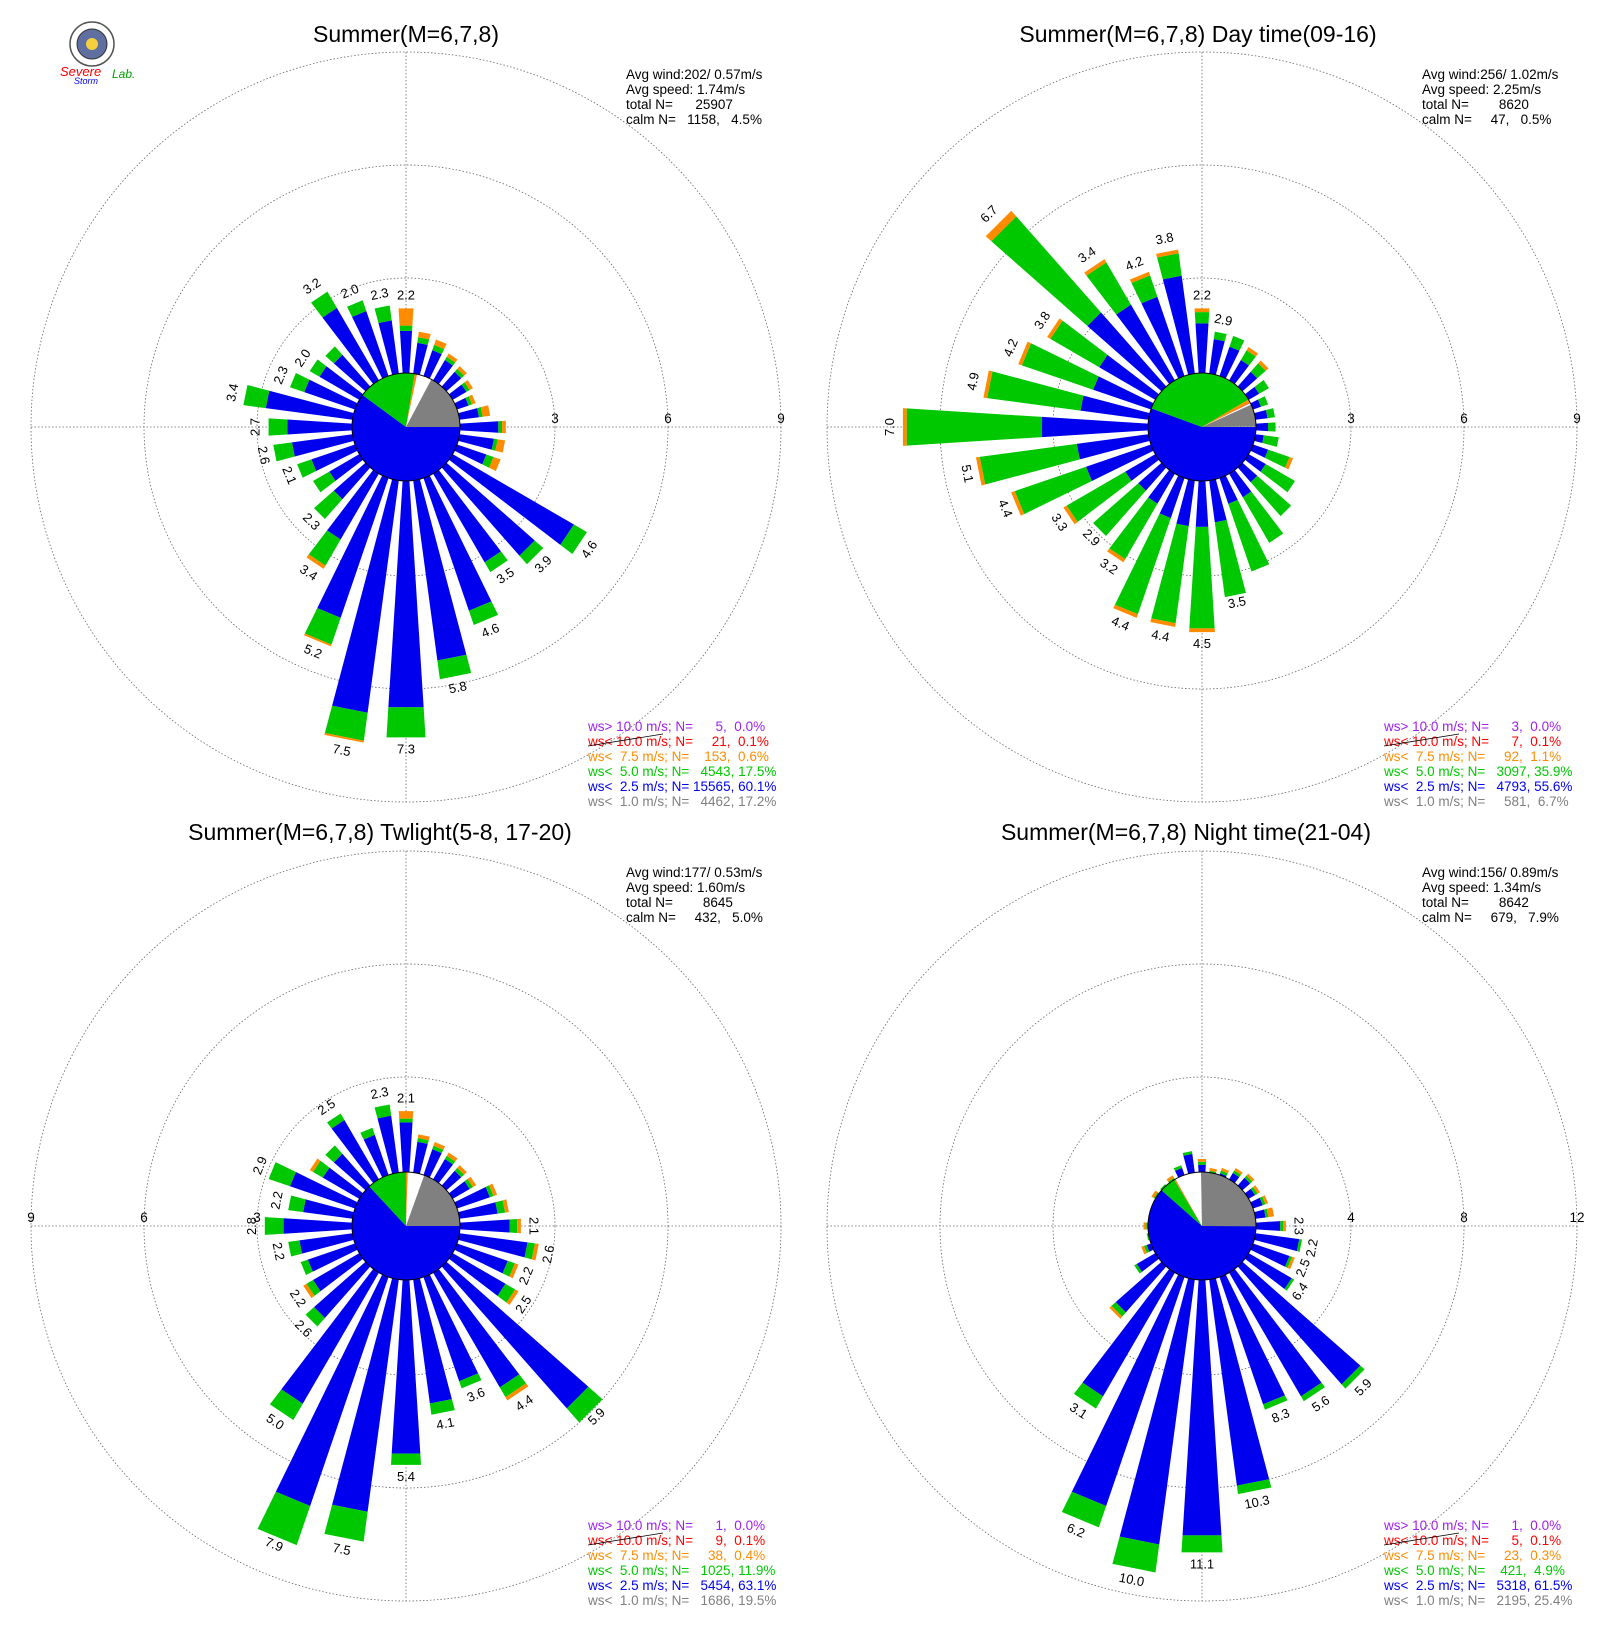 Image resolution: width=1620 pixels, height=1640 pixels. What do you see at coordinates (280, 375) in the screenshot?
I see `bar-value-label: 2.3` at bounding box center [280, 375].